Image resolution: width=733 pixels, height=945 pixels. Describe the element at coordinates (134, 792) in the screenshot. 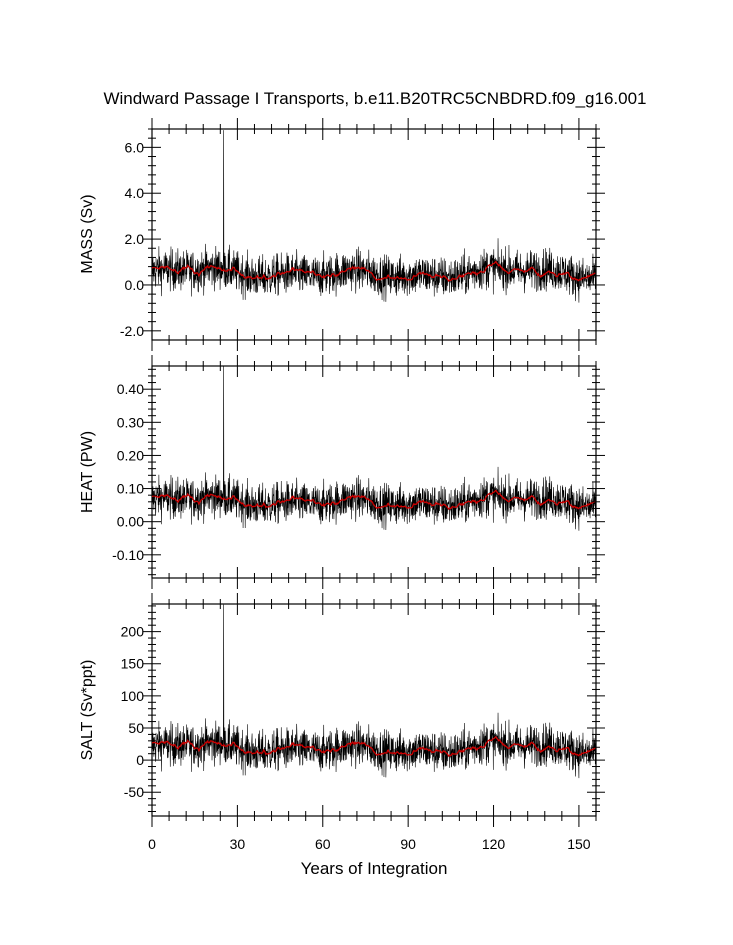

I see `y-tick-label-2-0: -50` at that location.